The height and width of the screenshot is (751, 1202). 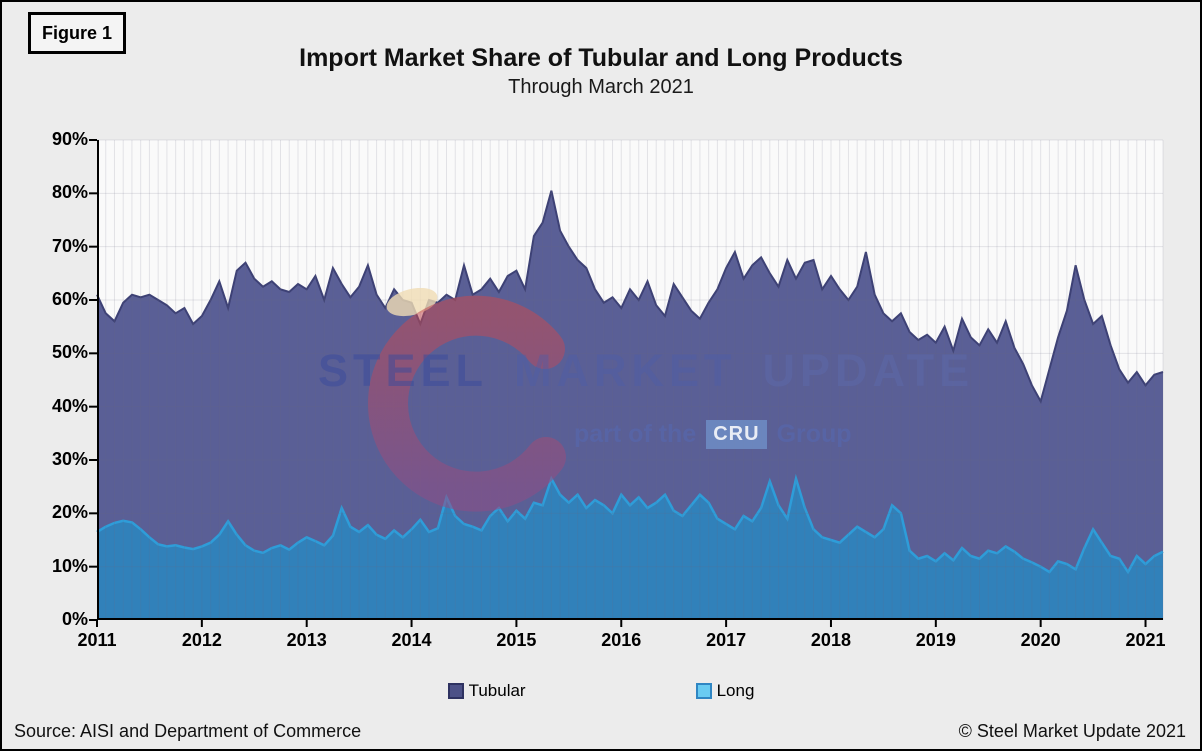 I want to click on x-axis-label: 2017, so click(x=726, y=640).